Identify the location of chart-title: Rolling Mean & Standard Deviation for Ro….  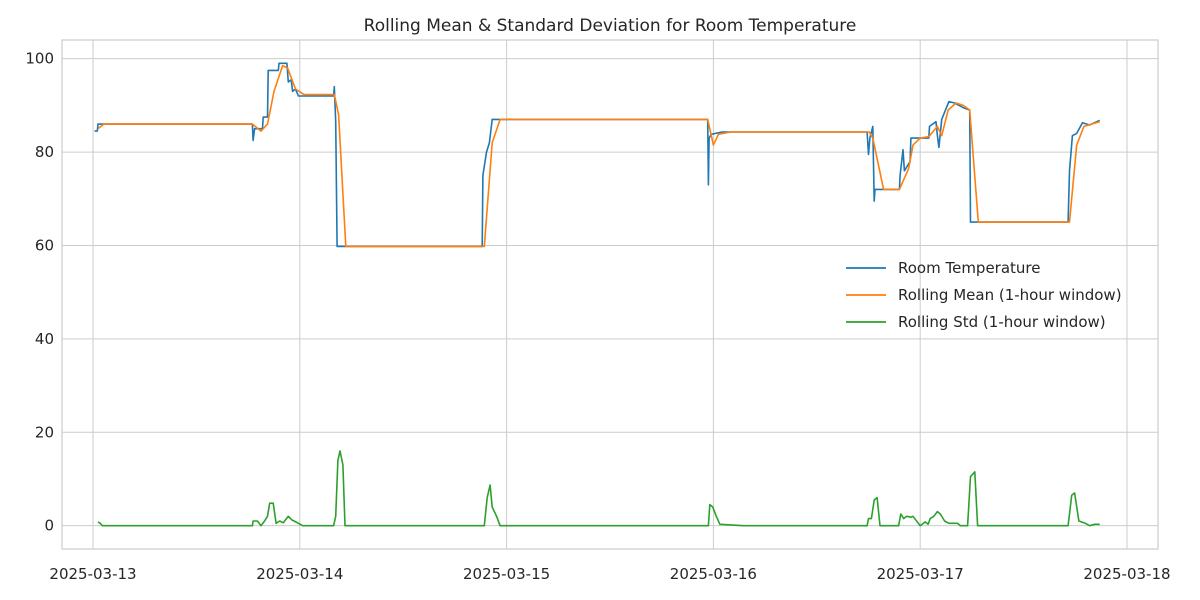
(610, 26).